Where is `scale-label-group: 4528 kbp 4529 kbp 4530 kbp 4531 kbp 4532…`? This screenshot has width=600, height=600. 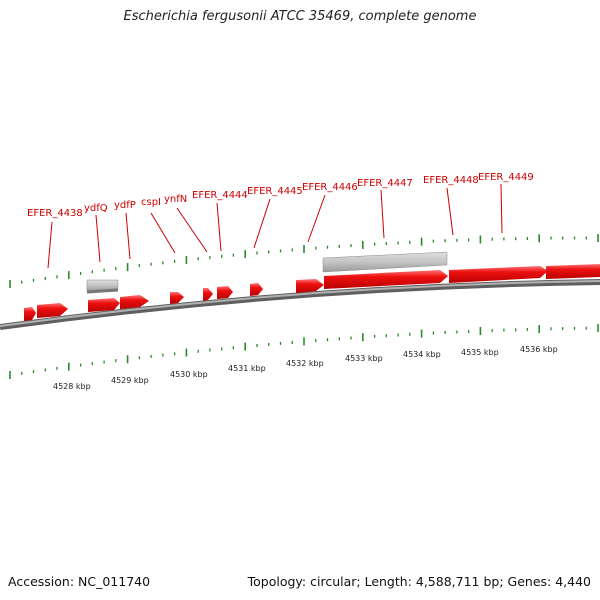
scale-label-group: 4528 kbp 4529 kbp 4530 kbp 4531 kbp 4532… is located at coordinates (305, 368).